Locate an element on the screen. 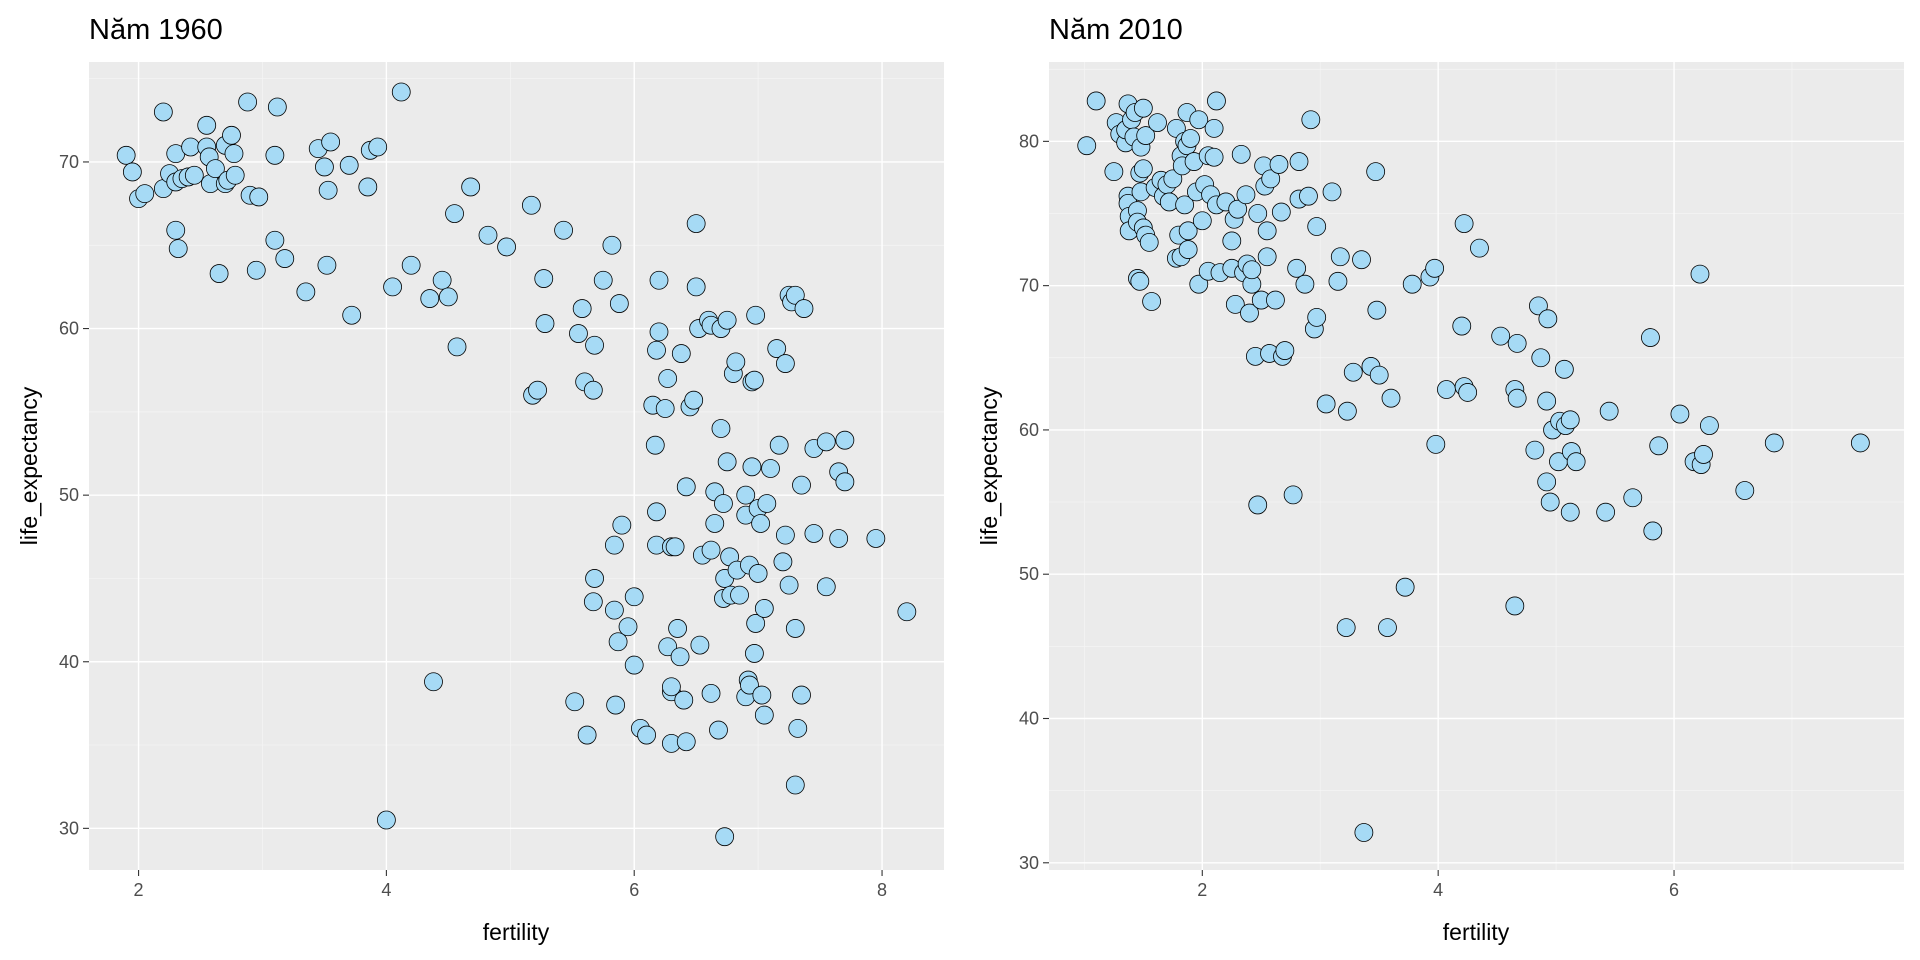 This screenshot has height=960, width=1920. y-tick-label: 80 is located at coordinates (1029, 141).